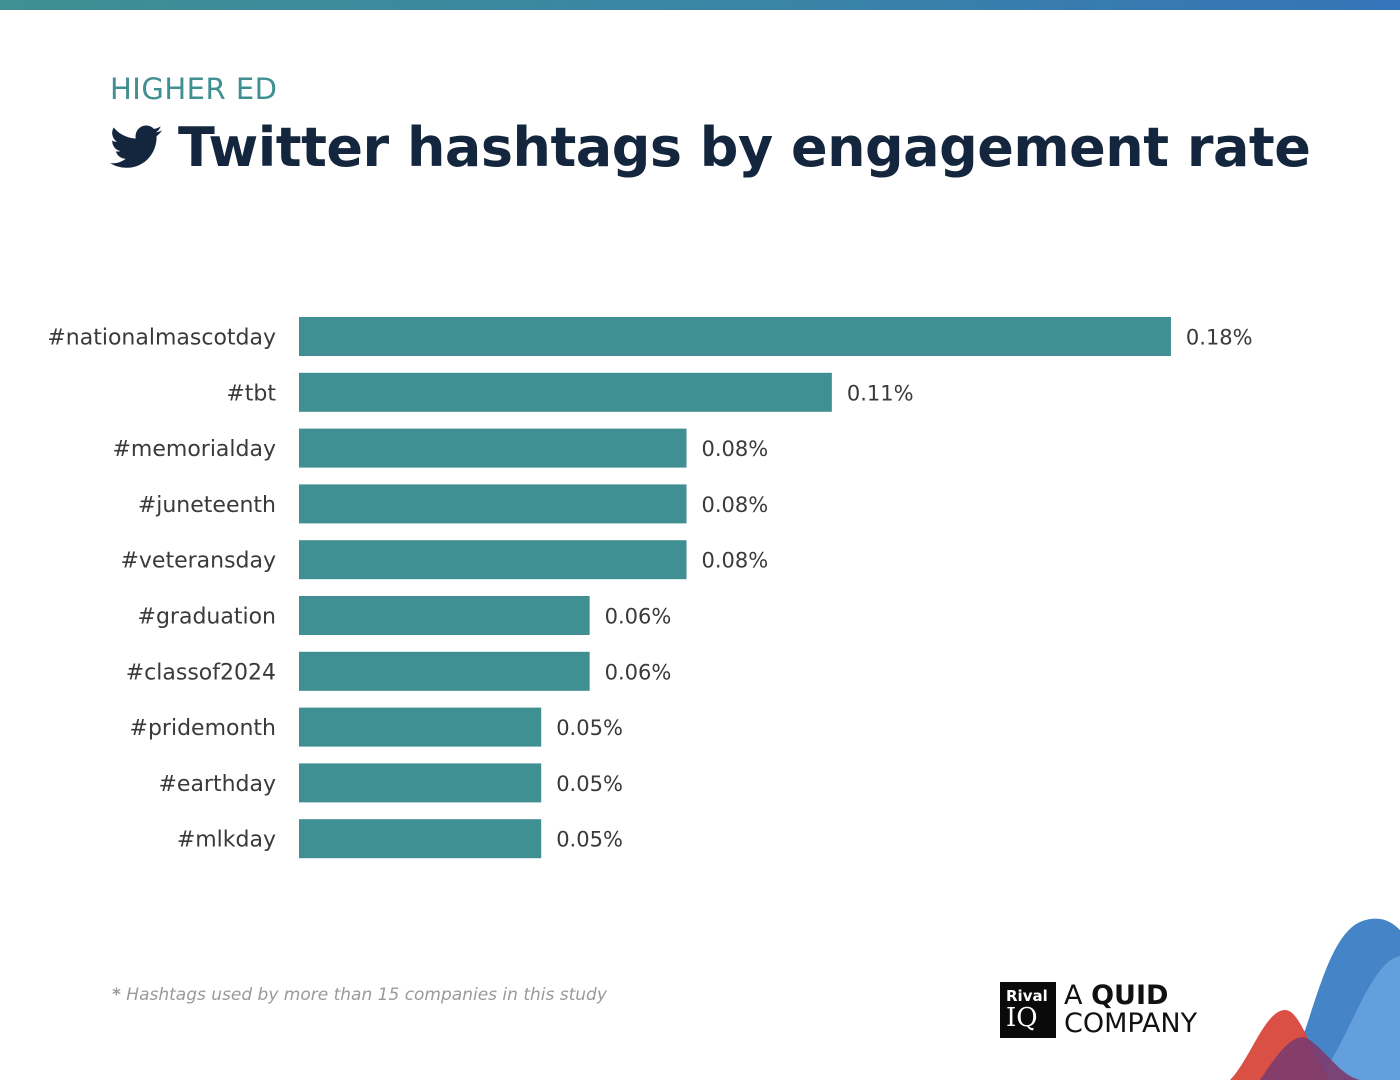 This screenshot has width=1400, height=1080. What do you see at coordinates (116, 995) in the screenshot?
I see `footnote-marker: *` at bounding box center [116, 995].